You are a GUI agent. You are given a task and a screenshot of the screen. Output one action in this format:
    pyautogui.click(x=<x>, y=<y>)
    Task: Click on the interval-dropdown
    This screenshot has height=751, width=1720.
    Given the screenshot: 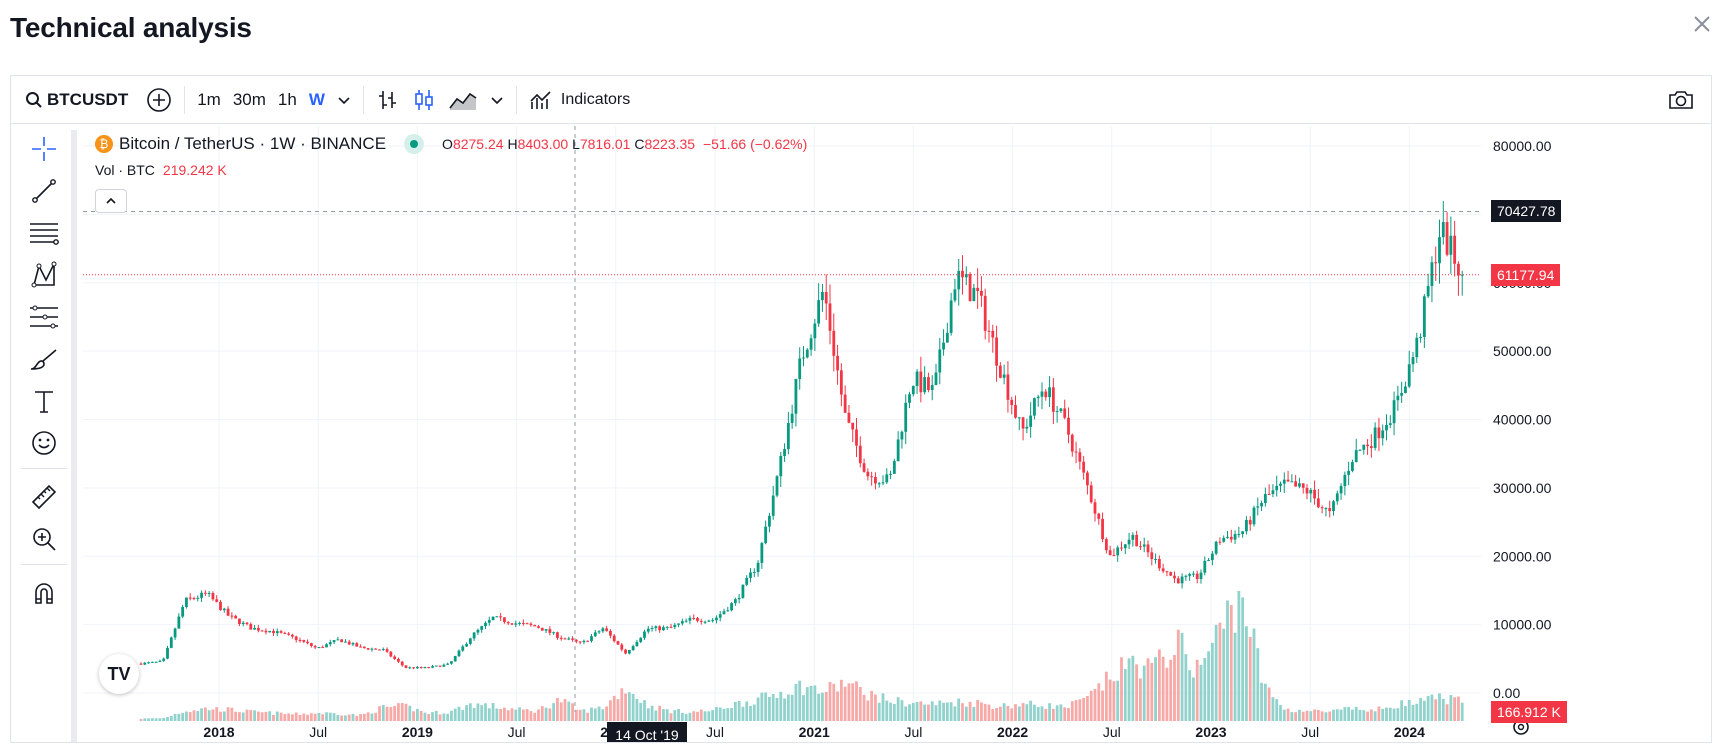 What is the action you would take?
    pyautogui.click(x=344, y=100)
    